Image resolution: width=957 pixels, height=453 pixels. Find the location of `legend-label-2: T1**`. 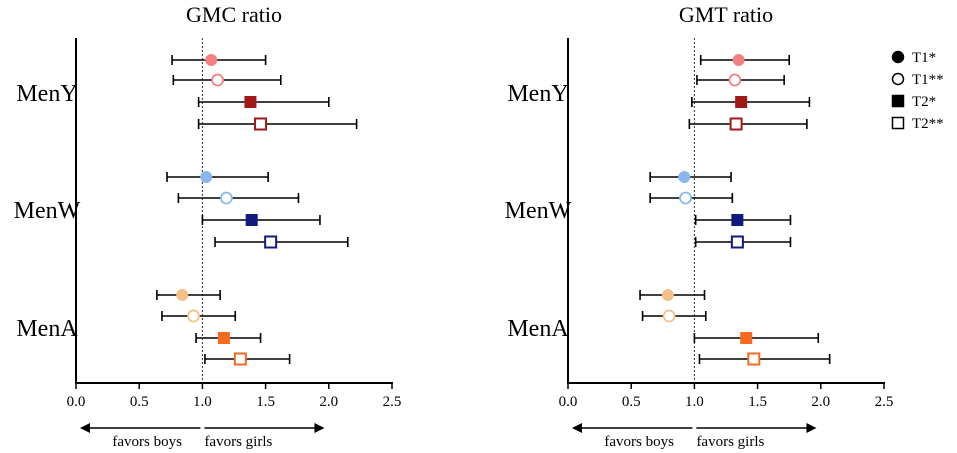

legend-label-2: T1** is located at coordinates (928, 80).